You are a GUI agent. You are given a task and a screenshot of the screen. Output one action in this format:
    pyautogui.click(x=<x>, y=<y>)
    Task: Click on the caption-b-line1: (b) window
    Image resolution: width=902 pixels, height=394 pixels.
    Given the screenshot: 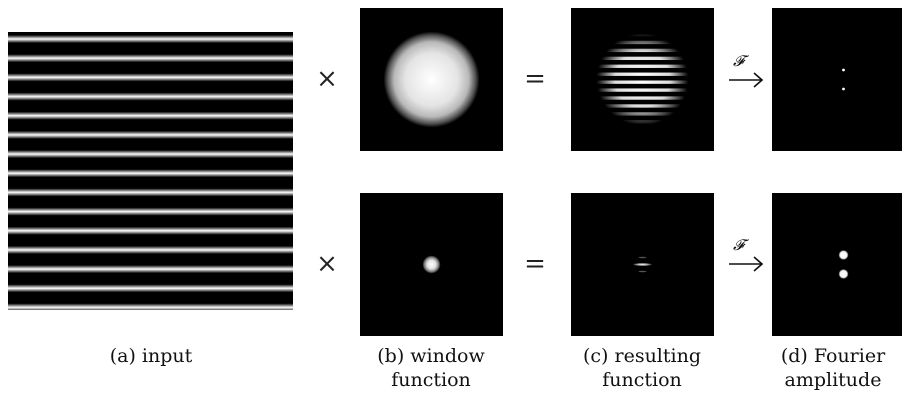 What is the action you would take?
    pyautogui.click(x=431, y=356)
    